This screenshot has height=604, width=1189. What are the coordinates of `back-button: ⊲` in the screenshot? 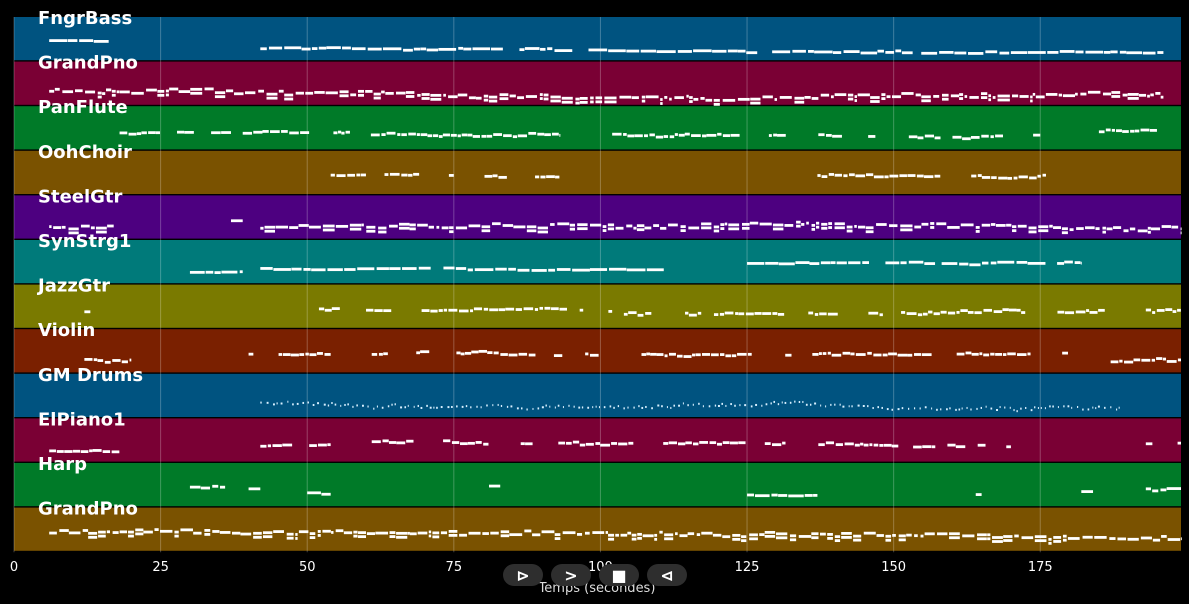 It's located at (667, 575).